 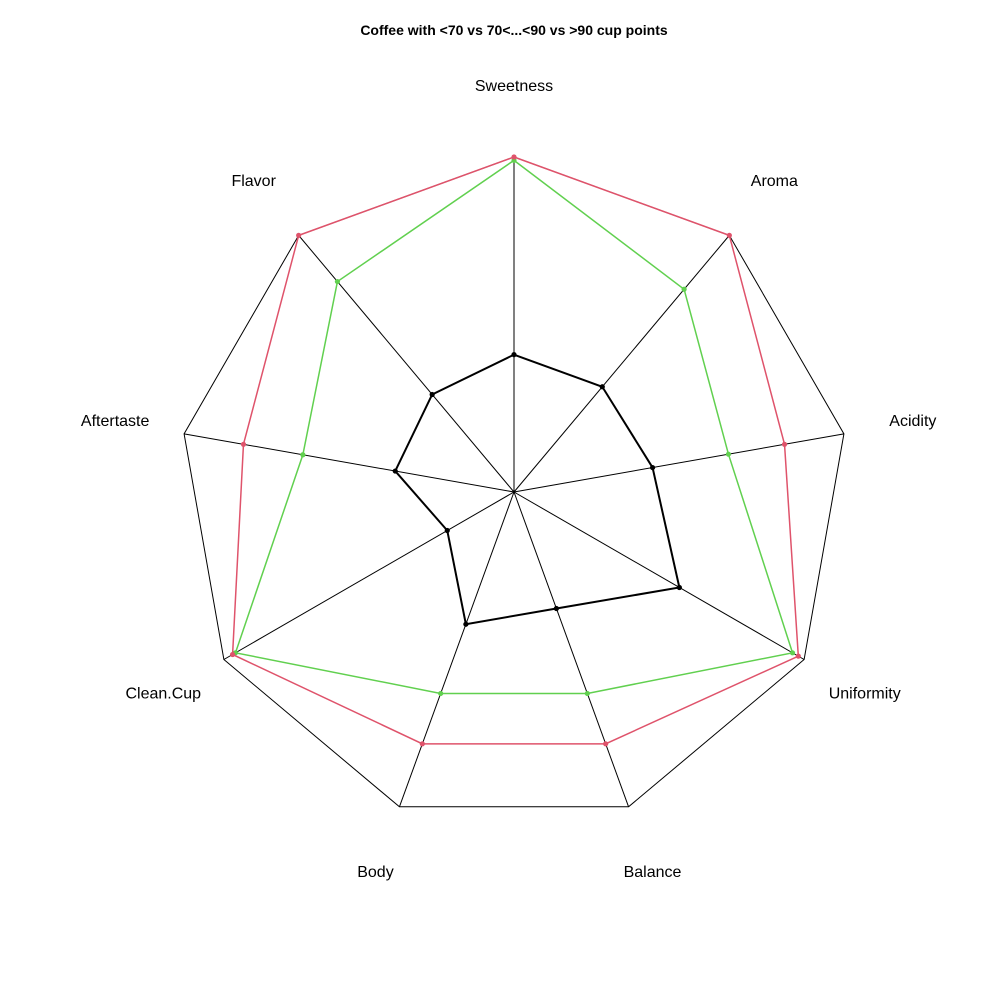 What do you see at coordinates (774, 181) in the screenshot?
I see `axis-label: Aroma` at bounding box center [774, 181].